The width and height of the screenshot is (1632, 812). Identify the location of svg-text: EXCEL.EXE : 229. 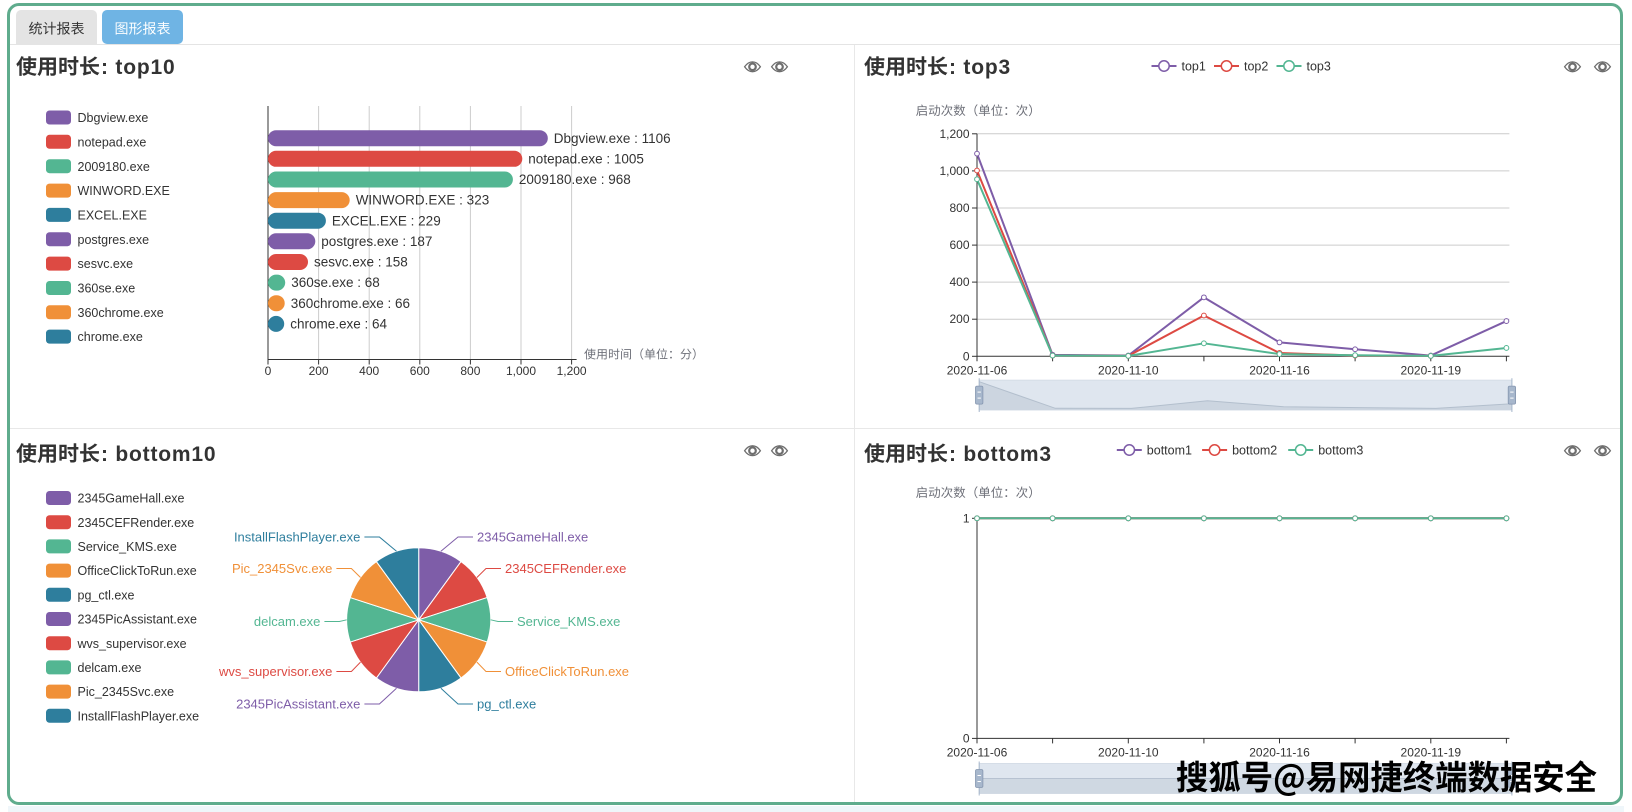
(386, 220).